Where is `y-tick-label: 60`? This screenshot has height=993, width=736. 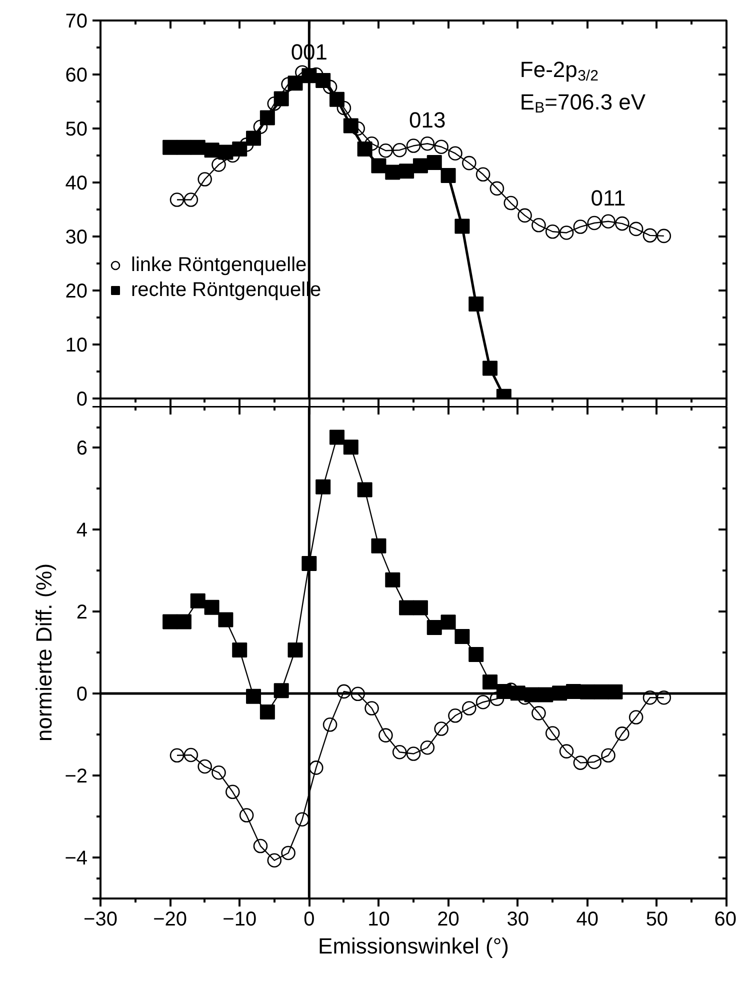 y-tick-label: 60 is located at coordinates (76, 75).